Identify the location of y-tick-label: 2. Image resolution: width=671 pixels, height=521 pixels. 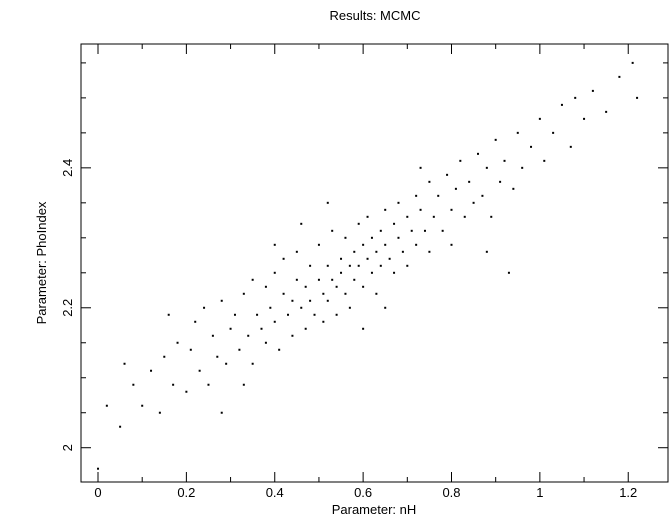
(67, 447).